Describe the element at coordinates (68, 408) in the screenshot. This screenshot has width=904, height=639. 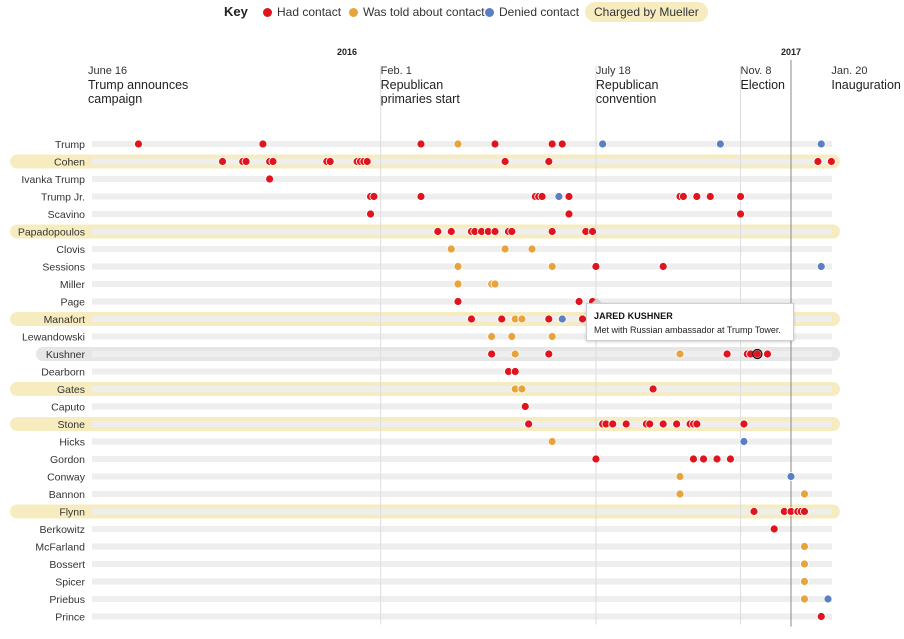
I see `row-label: Caputo` at that location.